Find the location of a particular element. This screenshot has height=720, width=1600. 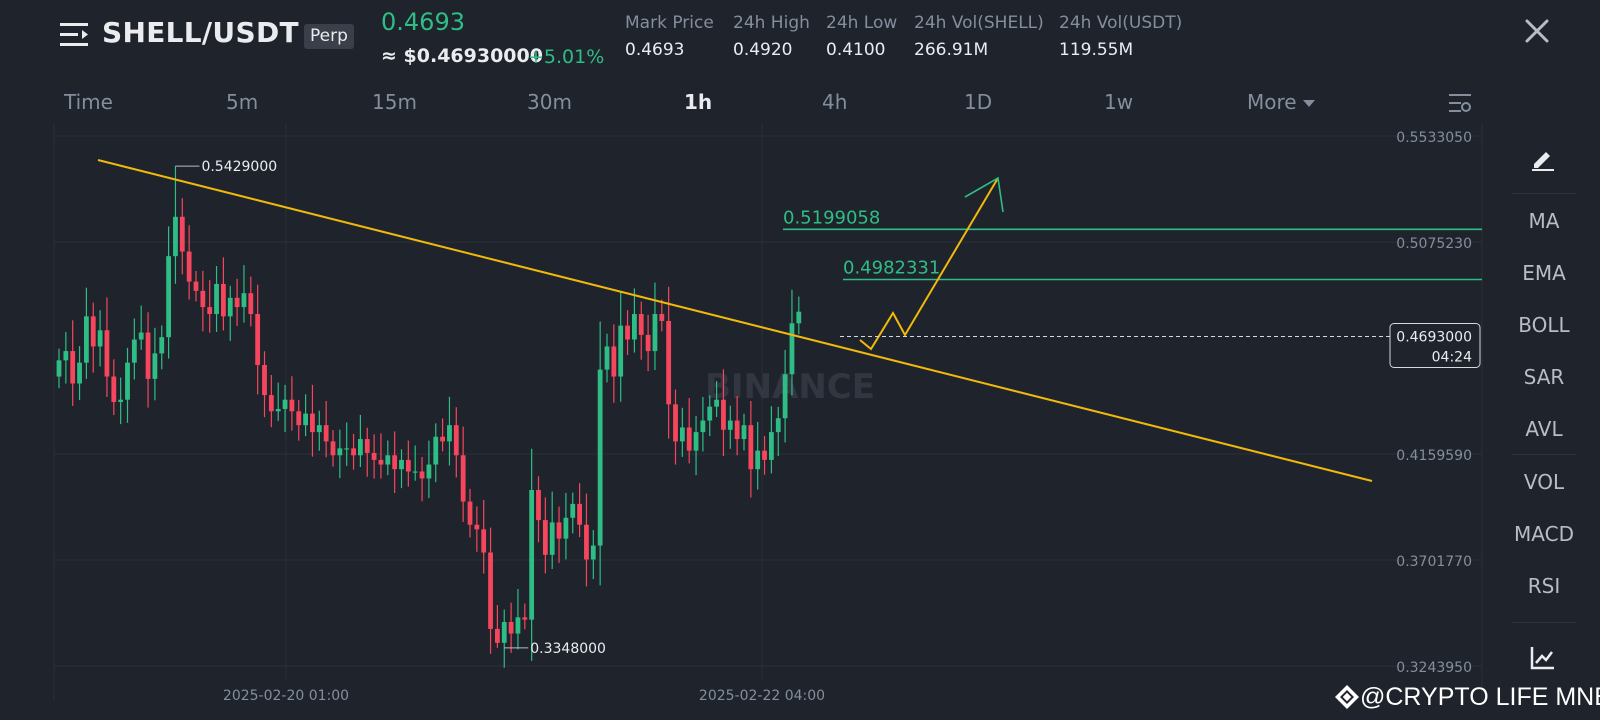

stat-24h-low-value: 0.4100 is located at coordinates (856, 50).